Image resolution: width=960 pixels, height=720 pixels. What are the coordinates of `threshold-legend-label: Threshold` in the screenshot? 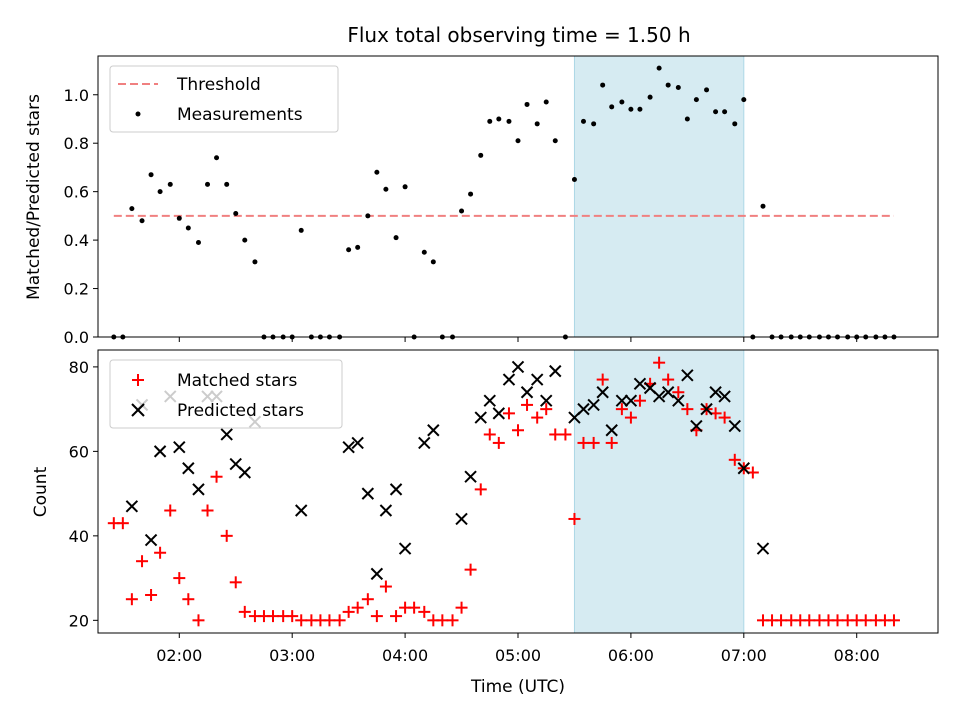 It's located at (218, 85).